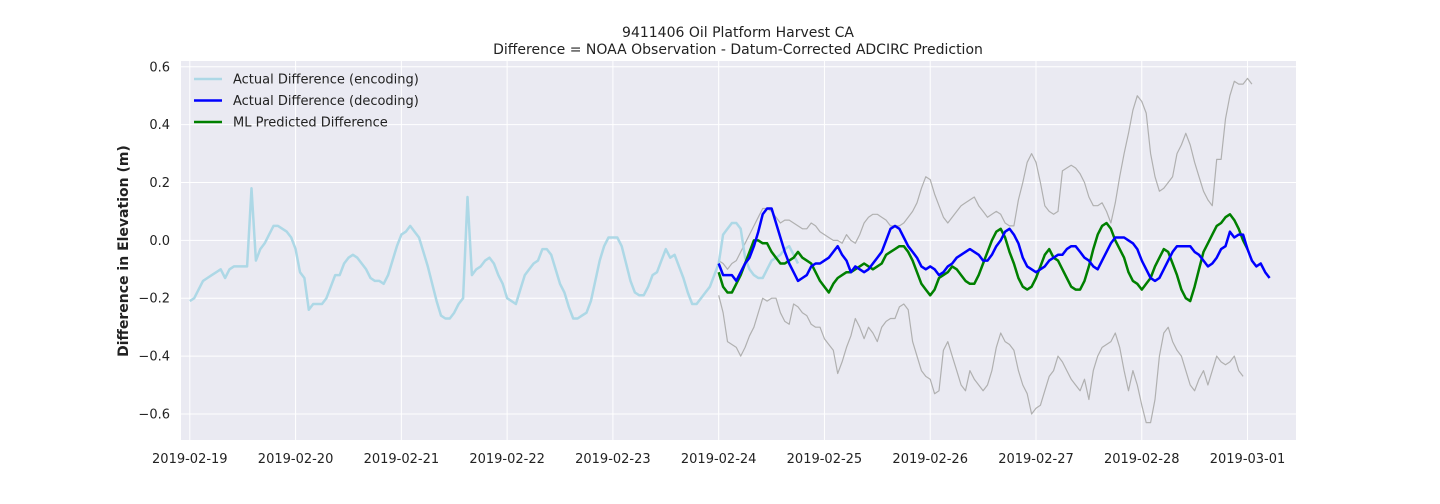  Describe the element at coordinates (154, 414) in the screenshot. I see `y-tick-label: −0.6` at that location.